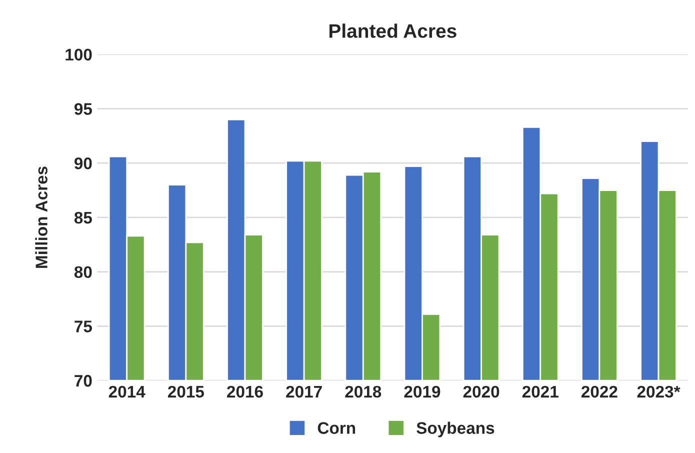  What do you see at coordinates (79, 54) in the screenshot?
I see `y-tick-label: 100` at bounding box center [79, 54].